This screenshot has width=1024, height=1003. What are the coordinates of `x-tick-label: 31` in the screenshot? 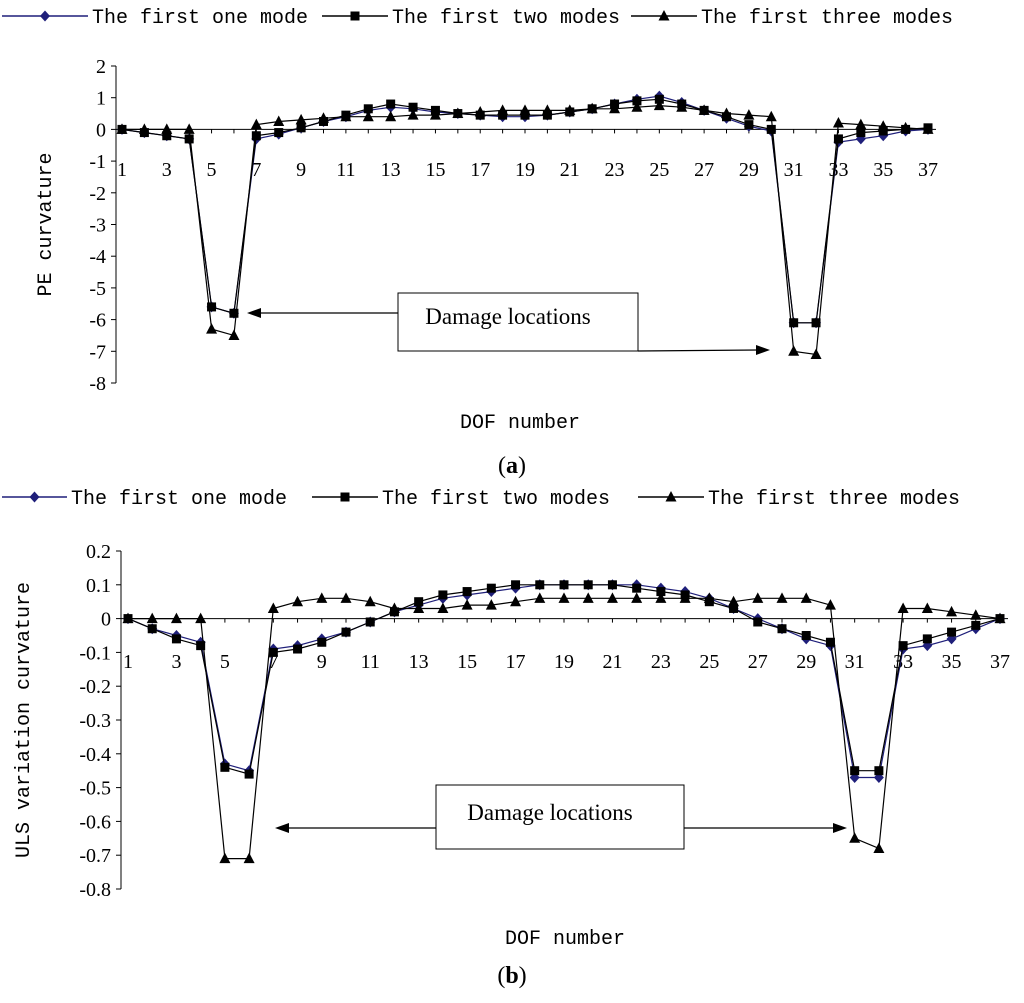 It's located at (855, 662).